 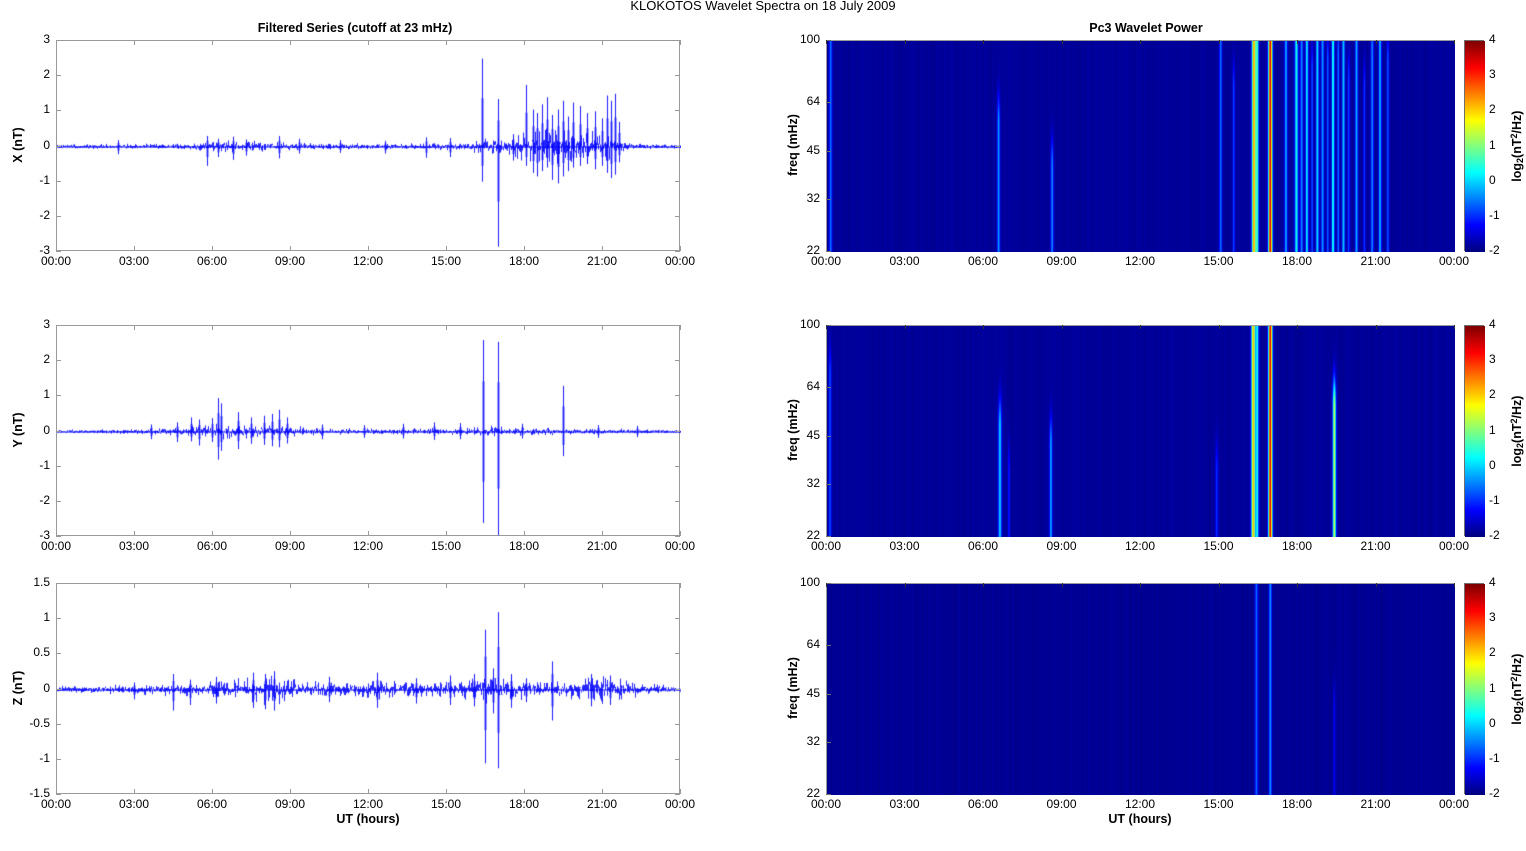 I want to click on colorbar-tick-label: 0, so click(x=1492, y=179).